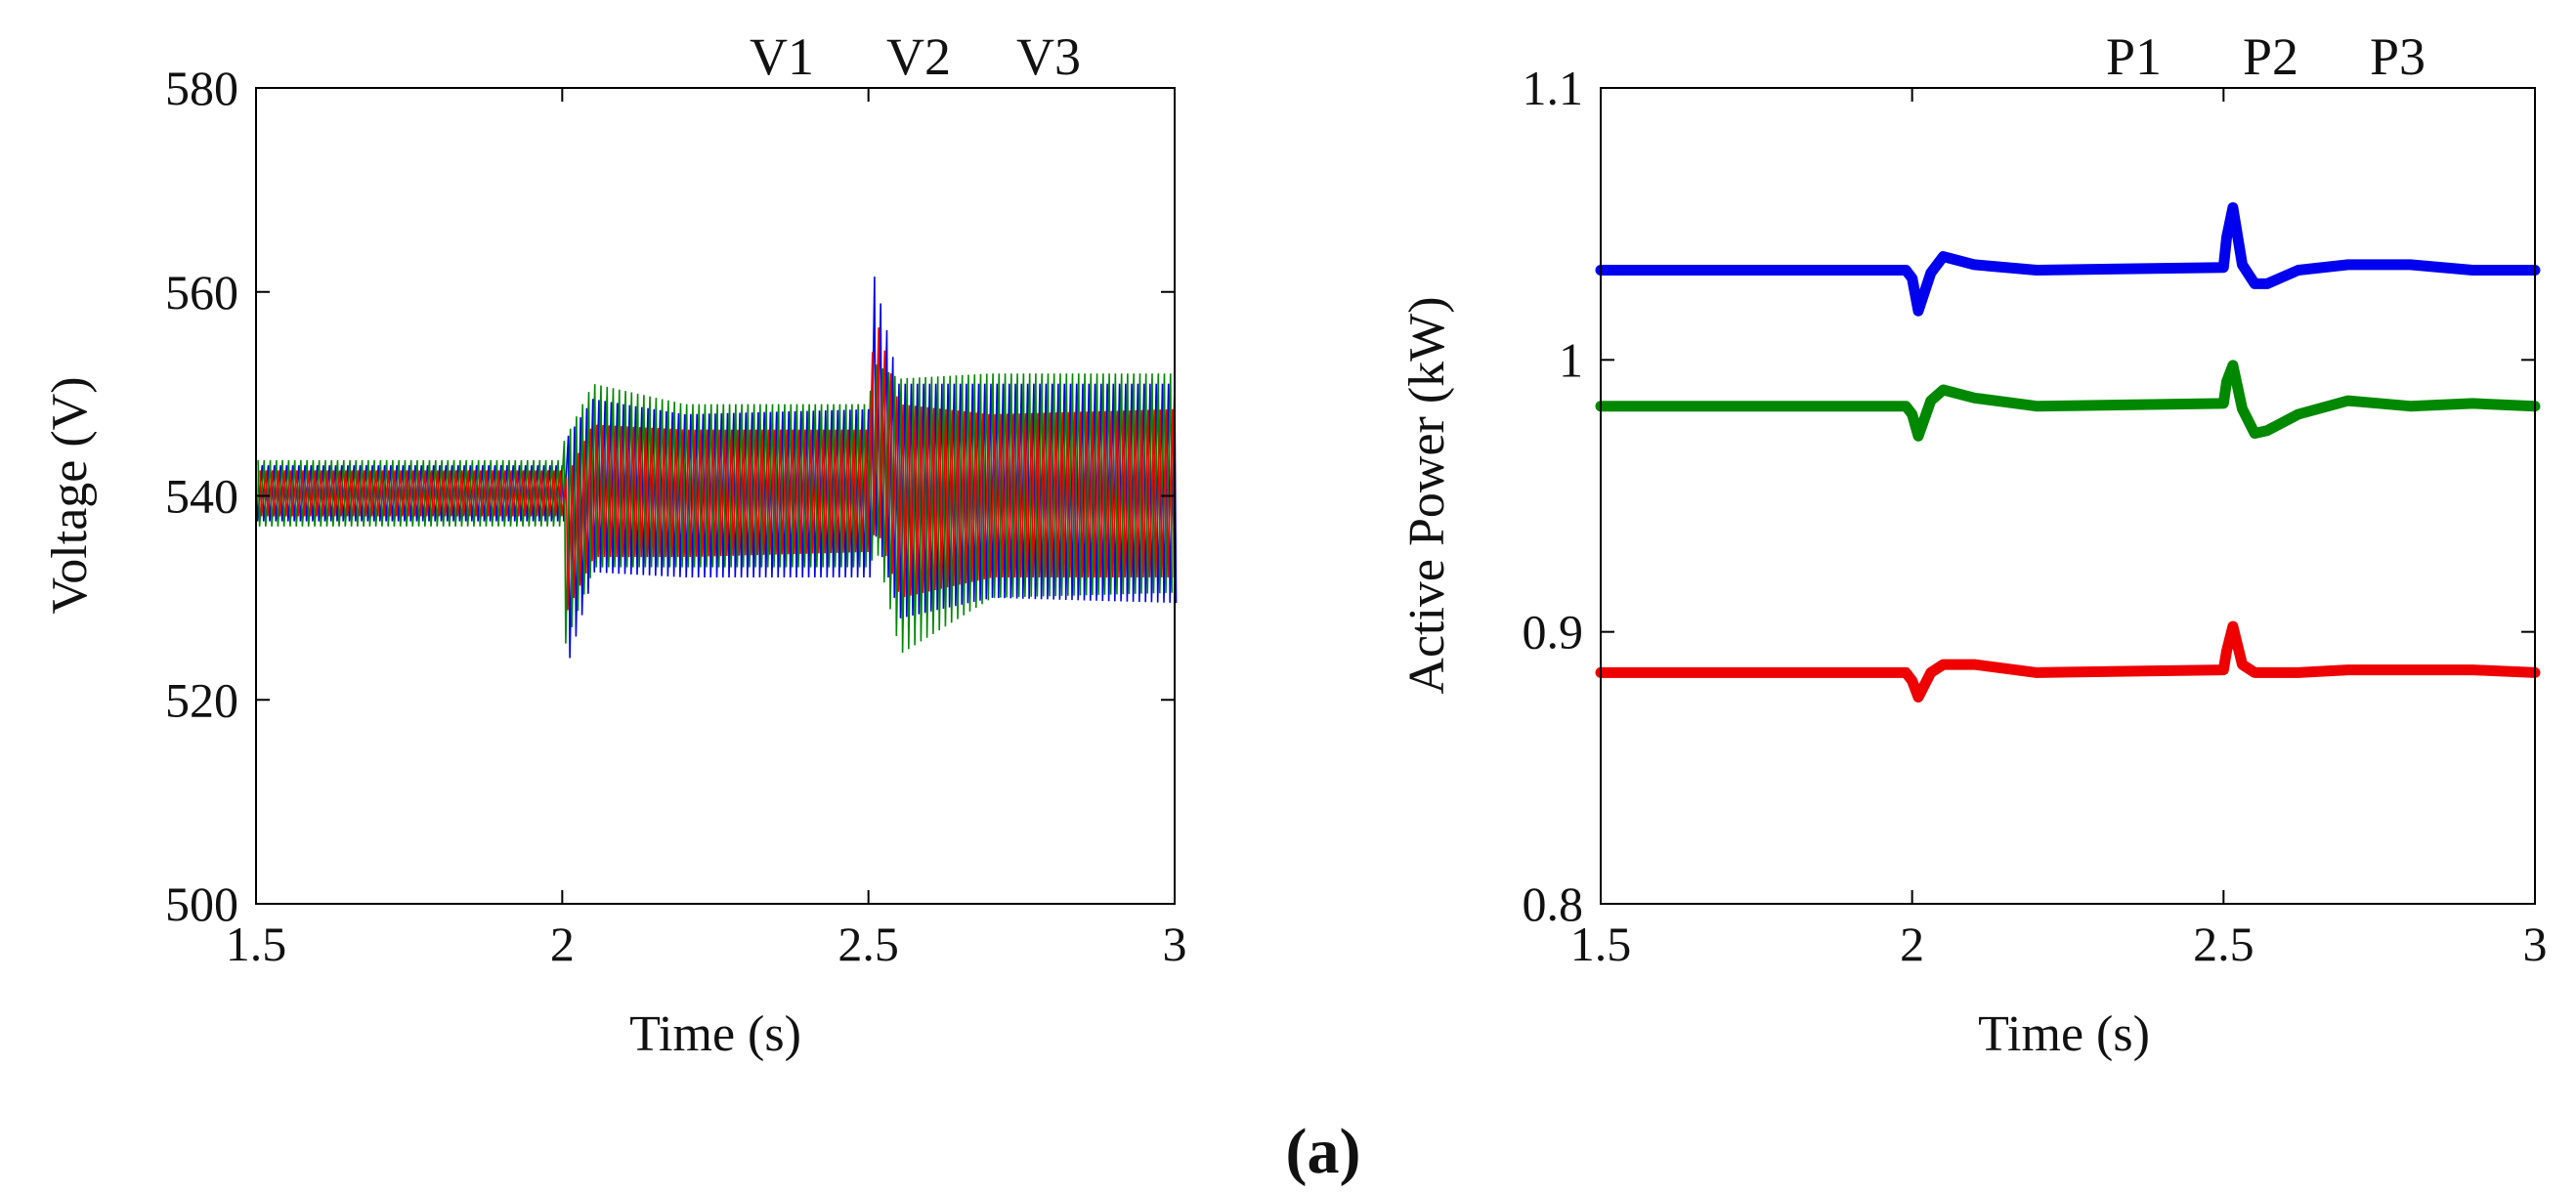 The height and width of the screenshot is (1194, 2576). I want to click on voltage-x-tick-label: 3, so click(1175, 944).